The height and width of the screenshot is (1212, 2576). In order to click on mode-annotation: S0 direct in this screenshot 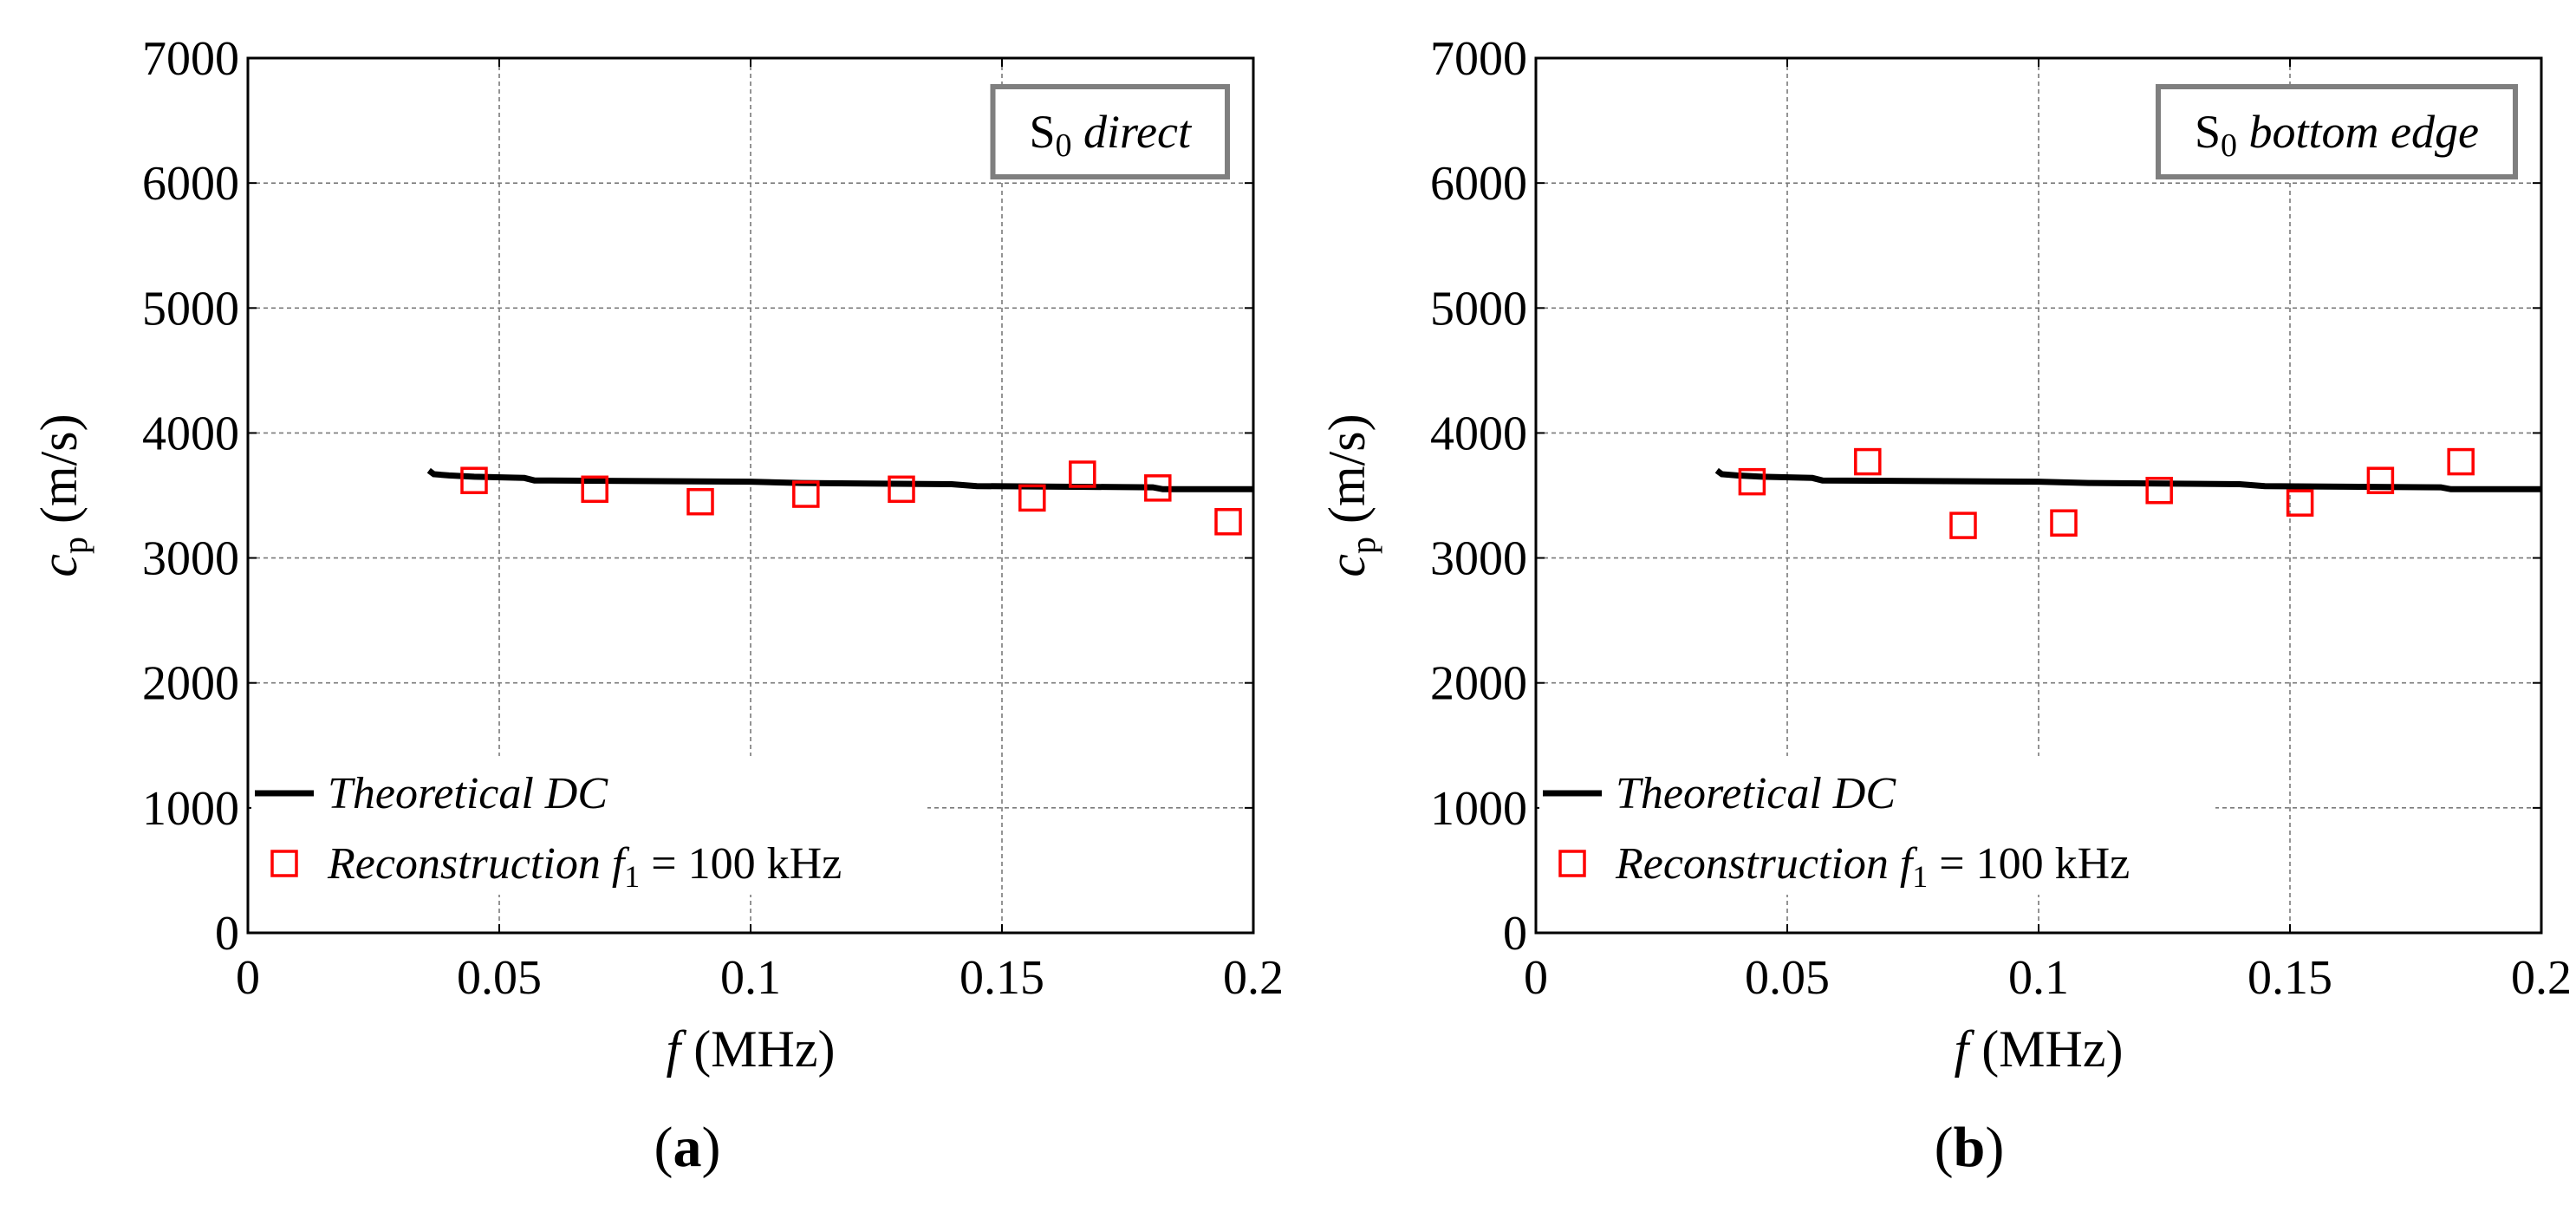, I will do `click(1110, 131)`.